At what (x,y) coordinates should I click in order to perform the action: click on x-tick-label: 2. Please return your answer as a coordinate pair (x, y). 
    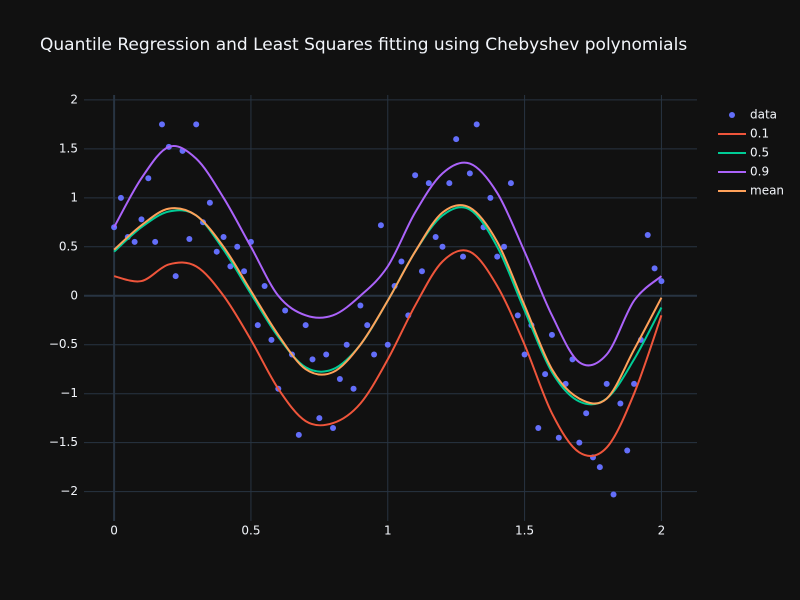
    Looking at the image, I should click on (662, 531).